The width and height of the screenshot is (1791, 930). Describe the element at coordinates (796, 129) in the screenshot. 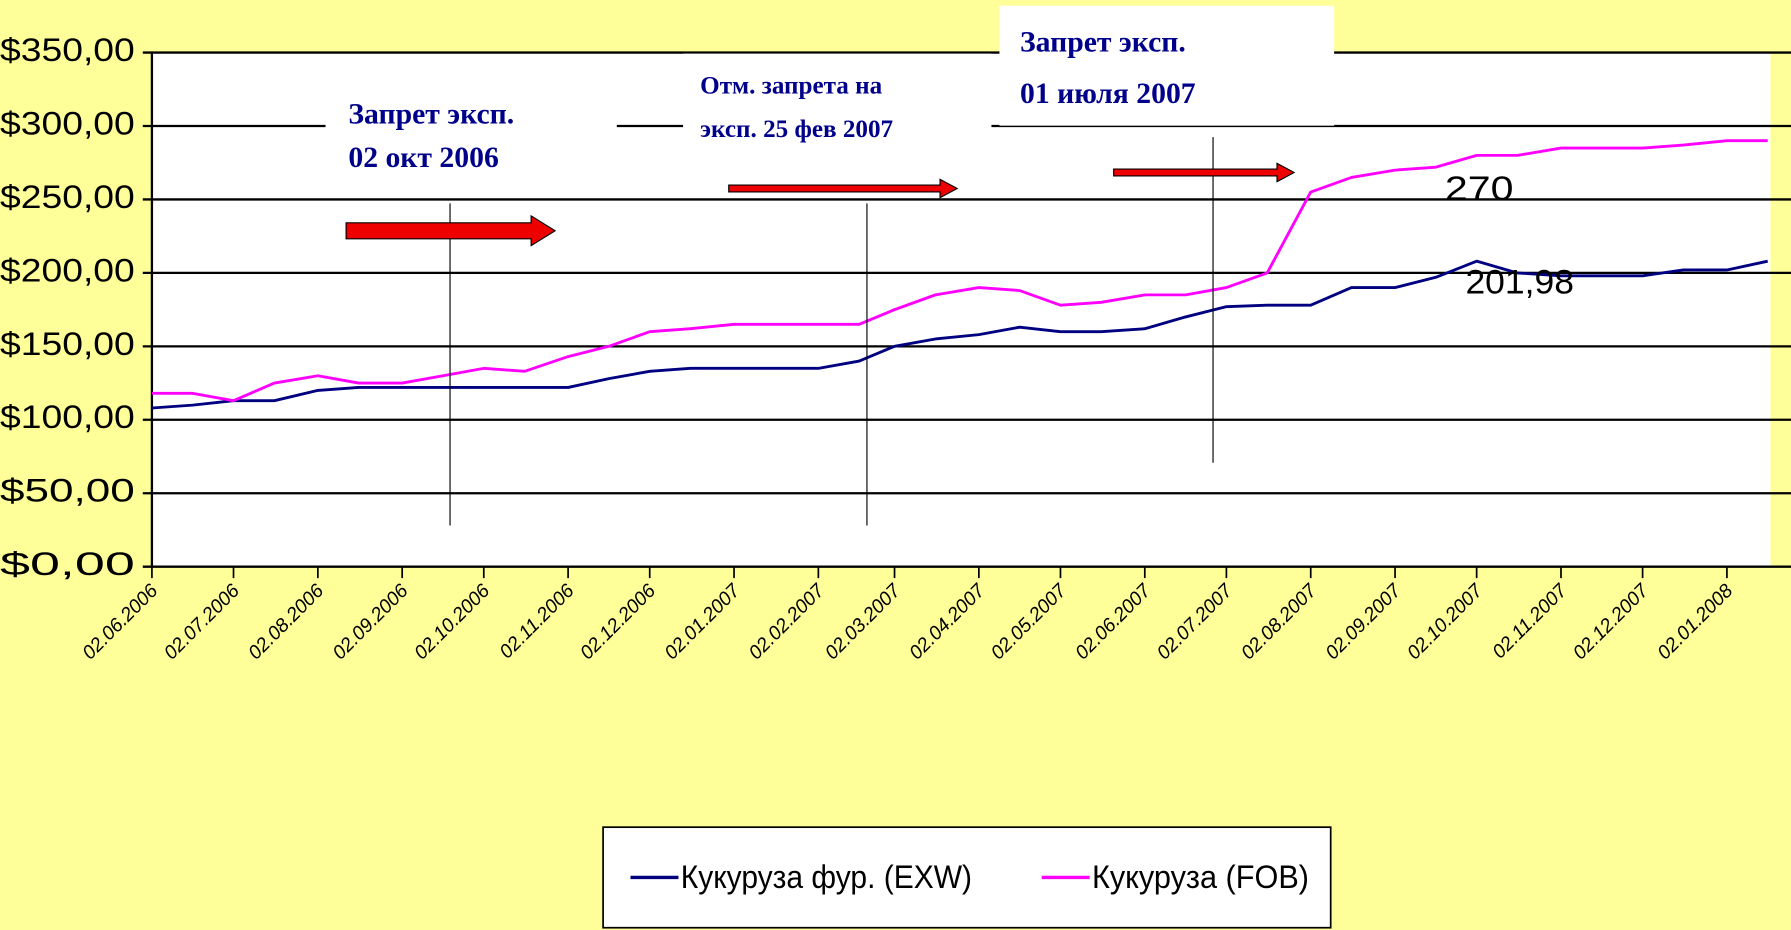

I see `annotation: эксп. 25 фев 2007` at that location.